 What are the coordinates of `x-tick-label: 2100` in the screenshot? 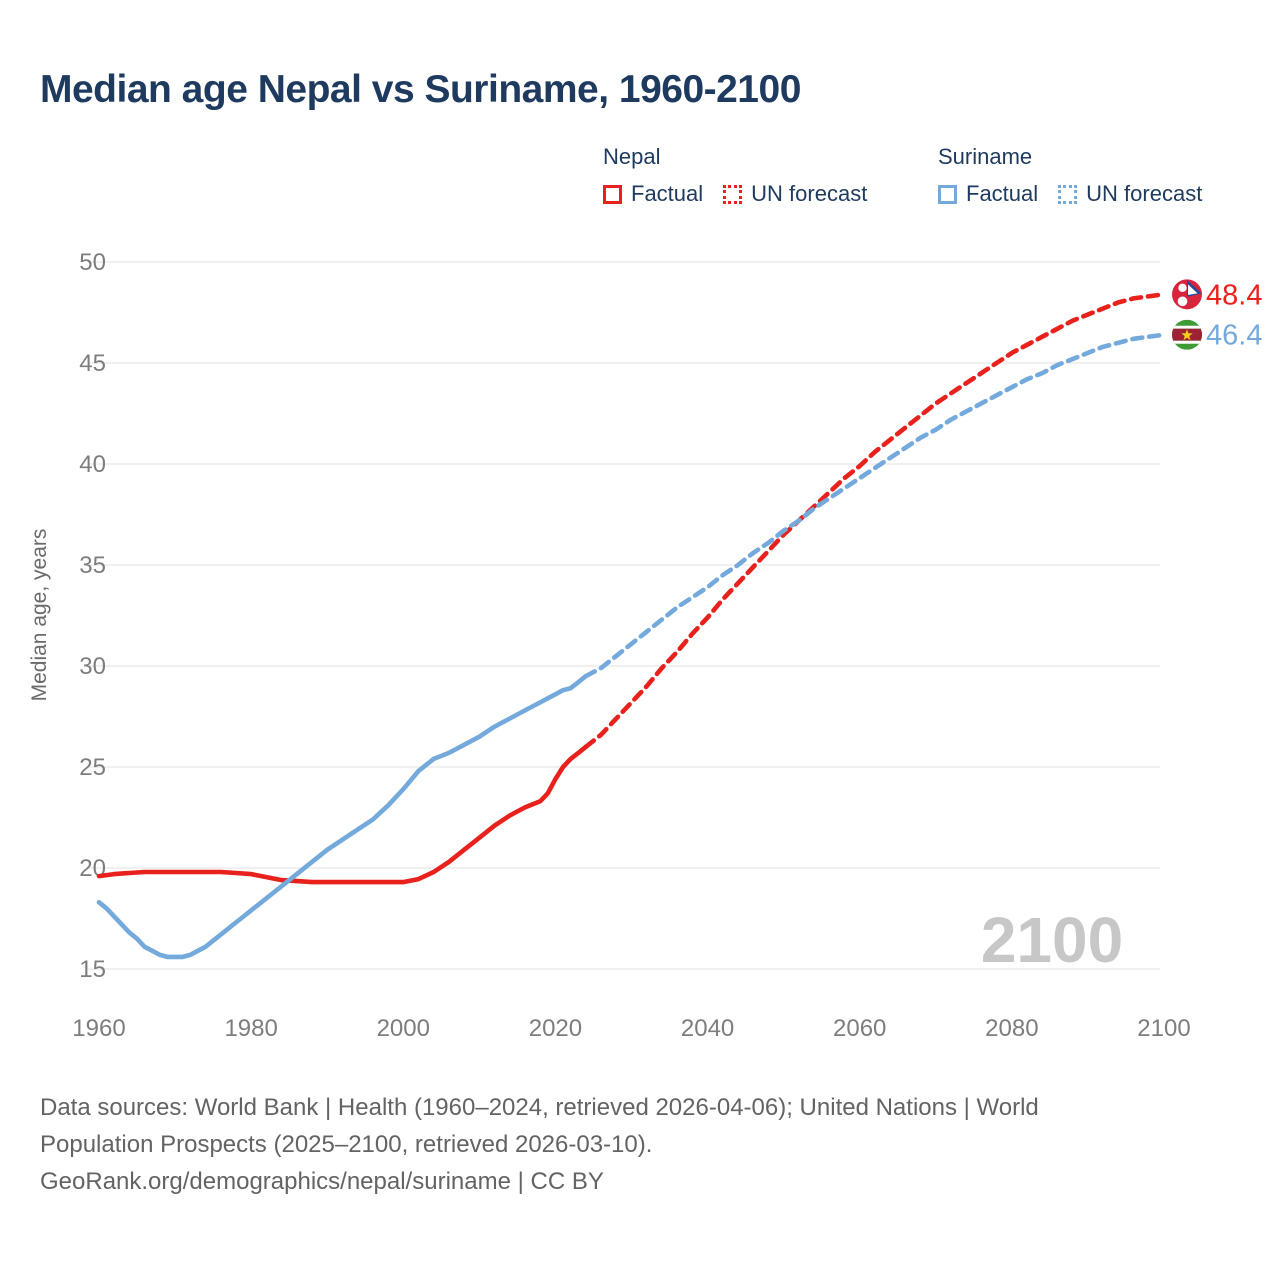 It's located at (1163, 1028).